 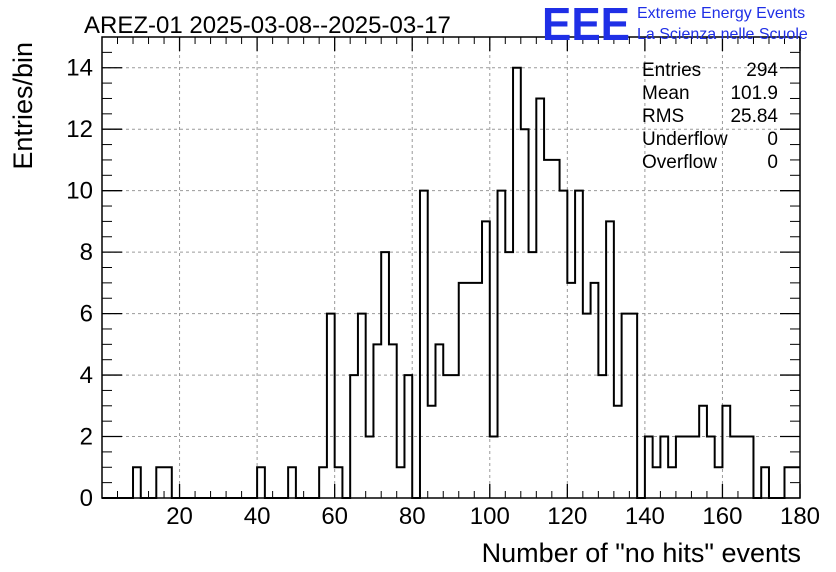 What do you see at coordinates (179, 516) in the screenshot?
I see `x-tick-label: 20` at bounding box center [179, 516].